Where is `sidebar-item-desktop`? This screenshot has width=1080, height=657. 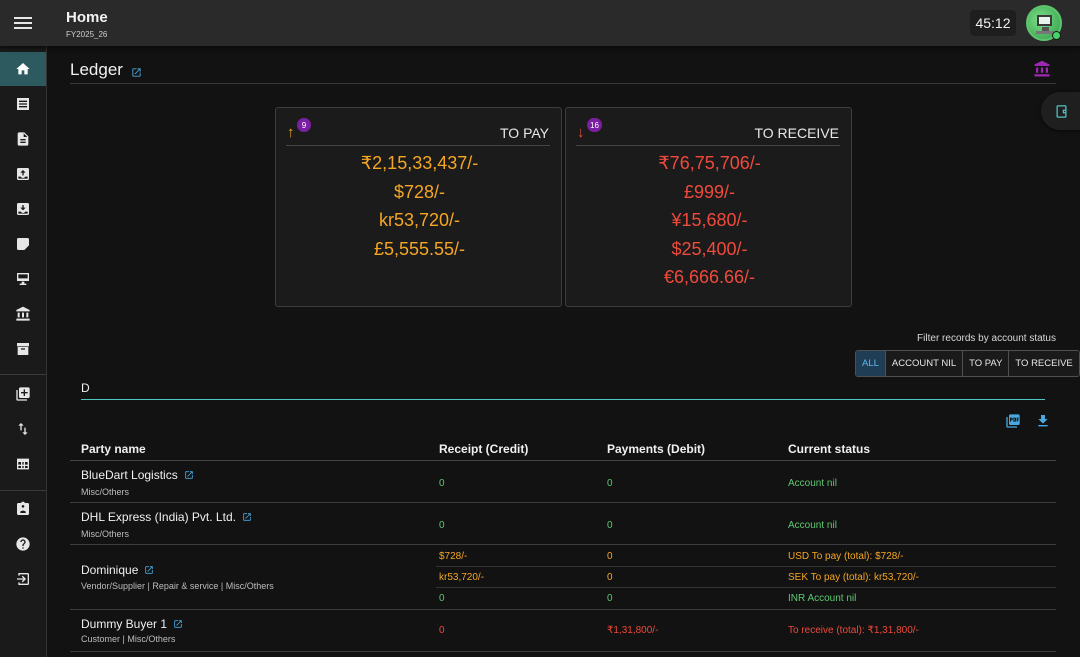 sidebar-item-desktop is located at coordinates (23, 279).